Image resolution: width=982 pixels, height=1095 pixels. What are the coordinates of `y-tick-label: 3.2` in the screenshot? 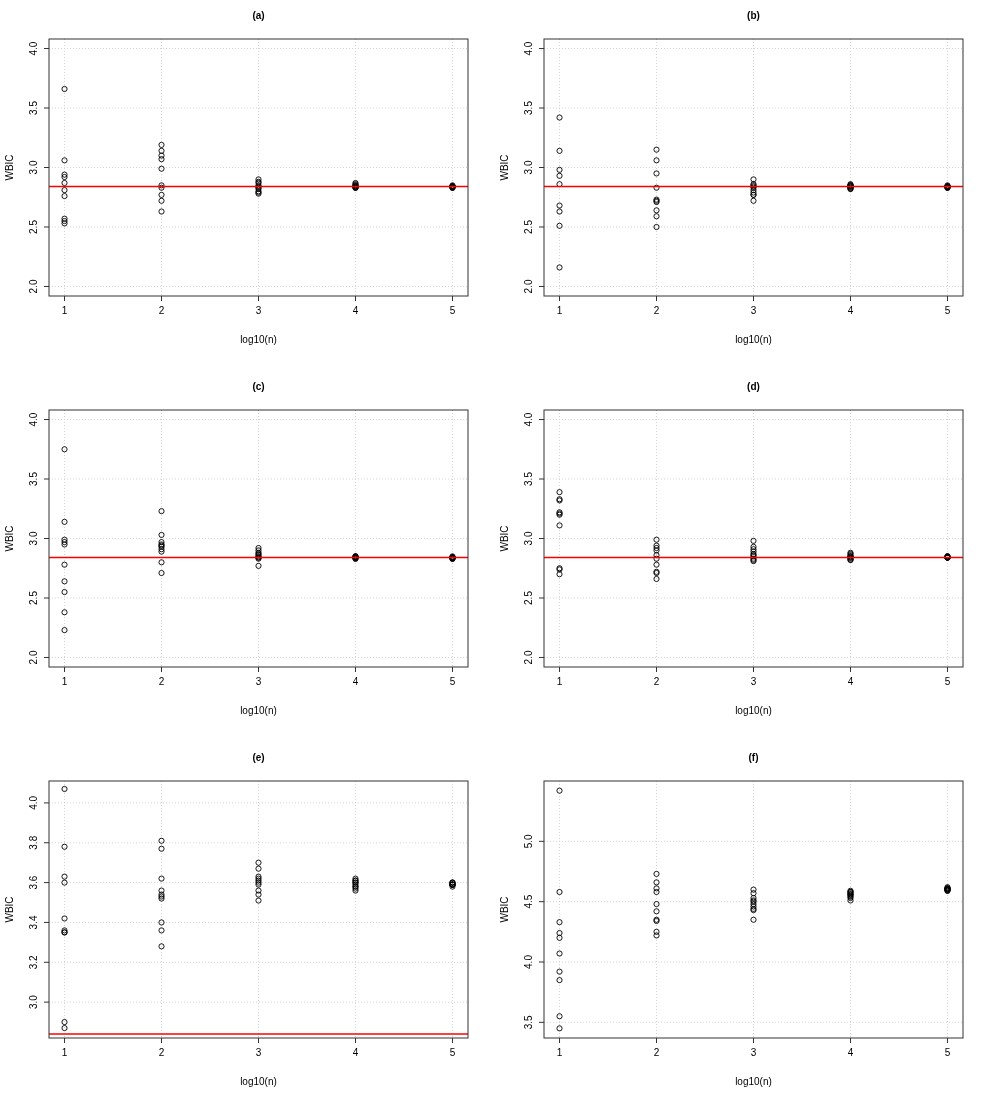 It's located at (33, 962).